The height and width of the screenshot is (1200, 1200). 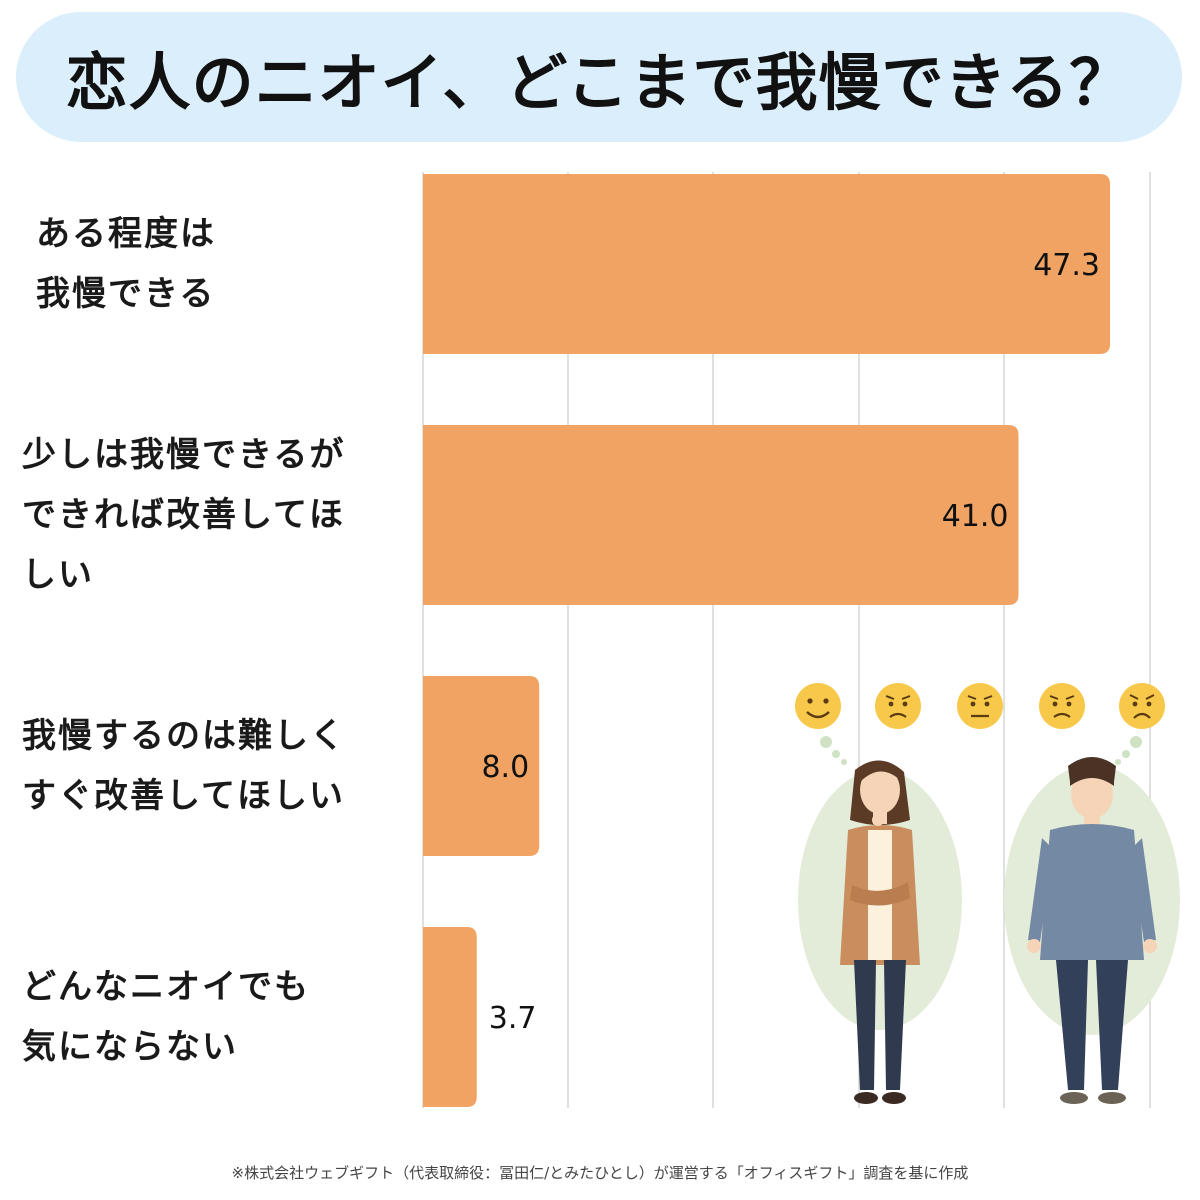 What do you see at coordinates (599, 82) in the screenshot?
I see `chart-title: 恋人のニオイ、どこまで我慢できる？` at bounding box center [599, 82].